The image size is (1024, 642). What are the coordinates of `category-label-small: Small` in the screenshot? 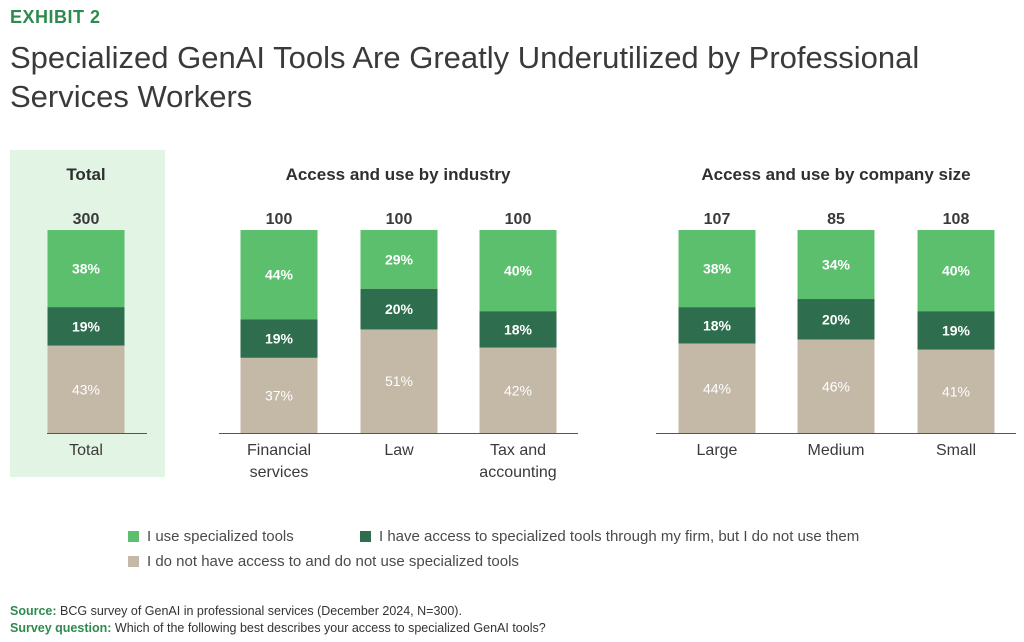 It's located at (956, 450).